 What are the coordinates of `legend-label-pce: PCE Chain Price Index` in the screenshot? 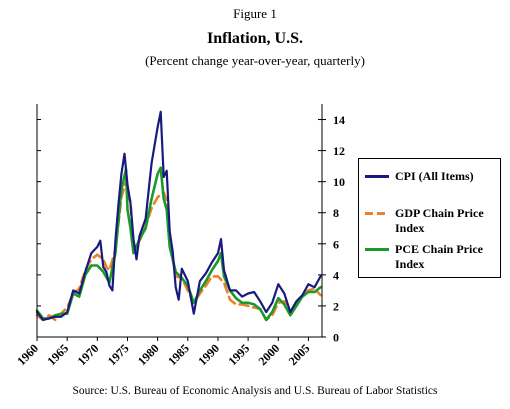 It's located at (439, 256).